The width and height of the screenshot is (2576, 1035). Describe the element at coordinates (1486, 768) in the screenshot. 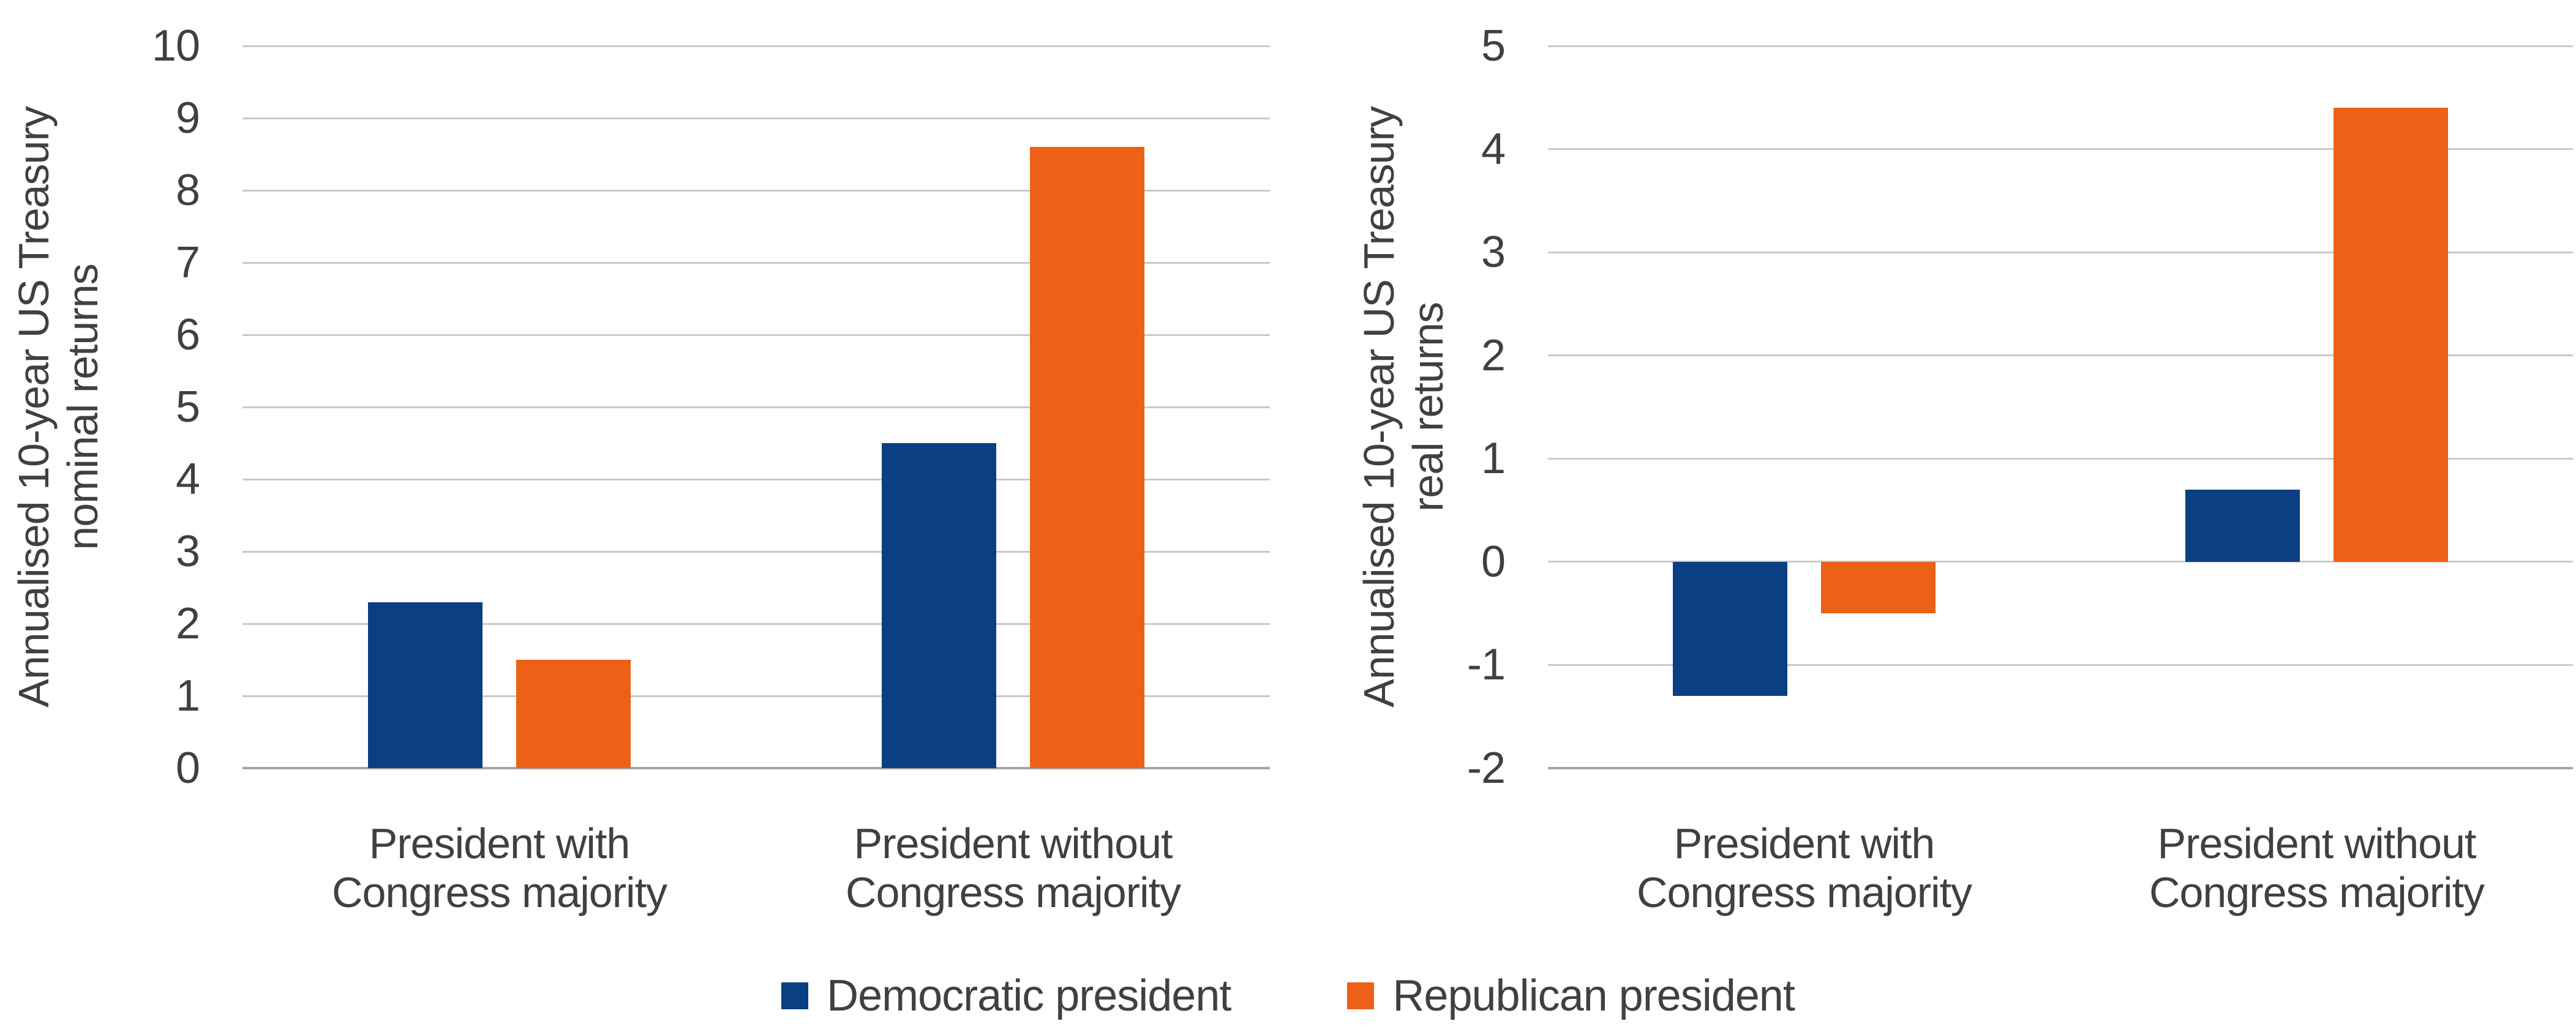

I see `y-tick-label: -2` at that location.